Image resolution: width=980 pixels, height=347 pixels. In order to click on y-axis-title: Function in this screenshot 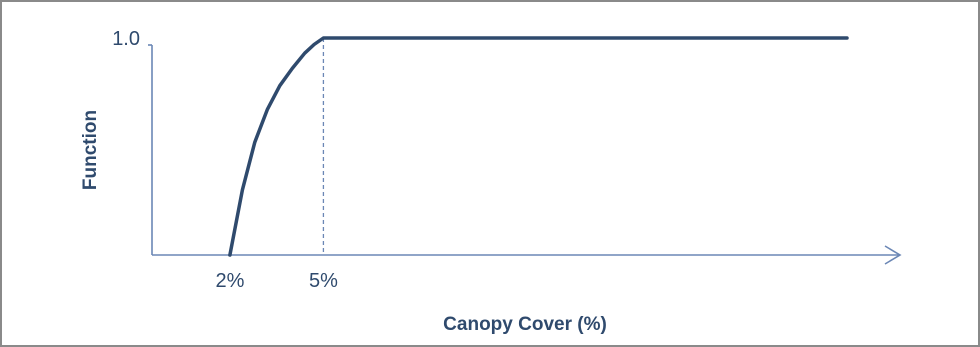, I will do `click(90, 150)`.